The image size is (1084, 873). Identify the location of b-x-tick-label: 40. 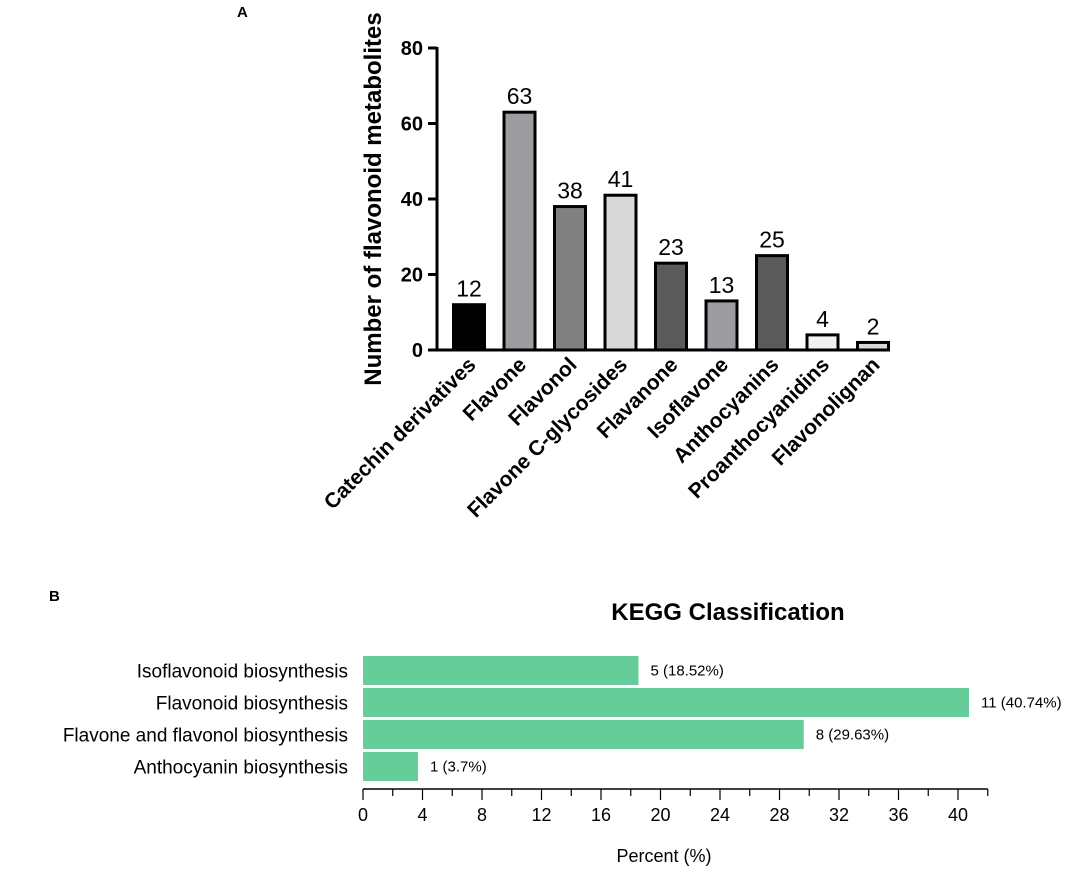
(958, 815).